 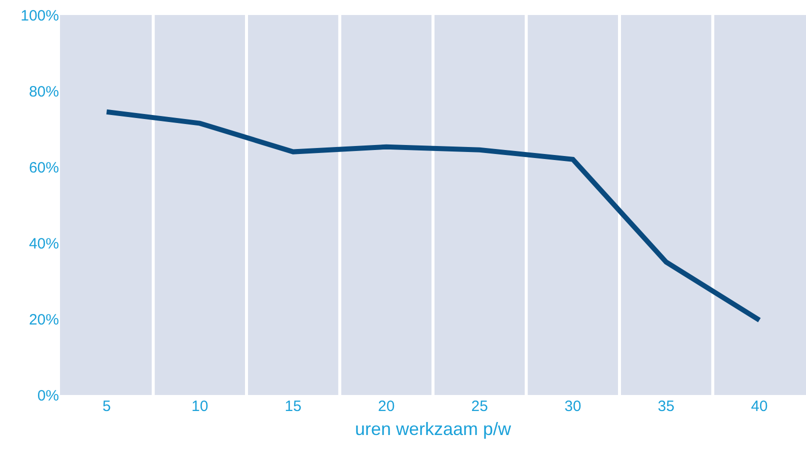 What do you see at coordinates (43, 319) in the screenshot?
I see `y-tick-label: 20%` at bounding box center [43, 319].